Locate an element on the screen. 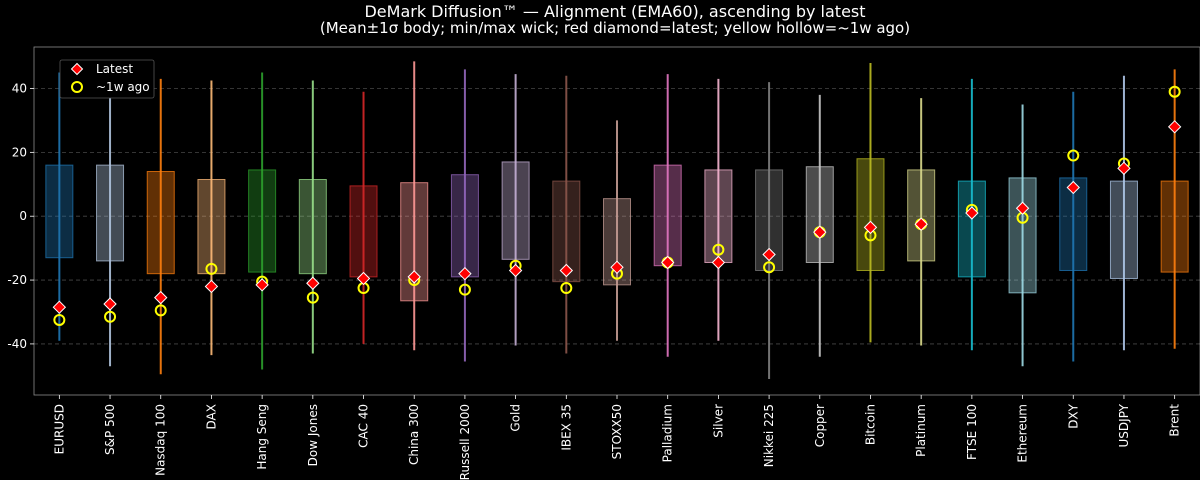 This screenshot has width=1200, height=480. y-tick-label: 20 is located at coordinates (19, 152).